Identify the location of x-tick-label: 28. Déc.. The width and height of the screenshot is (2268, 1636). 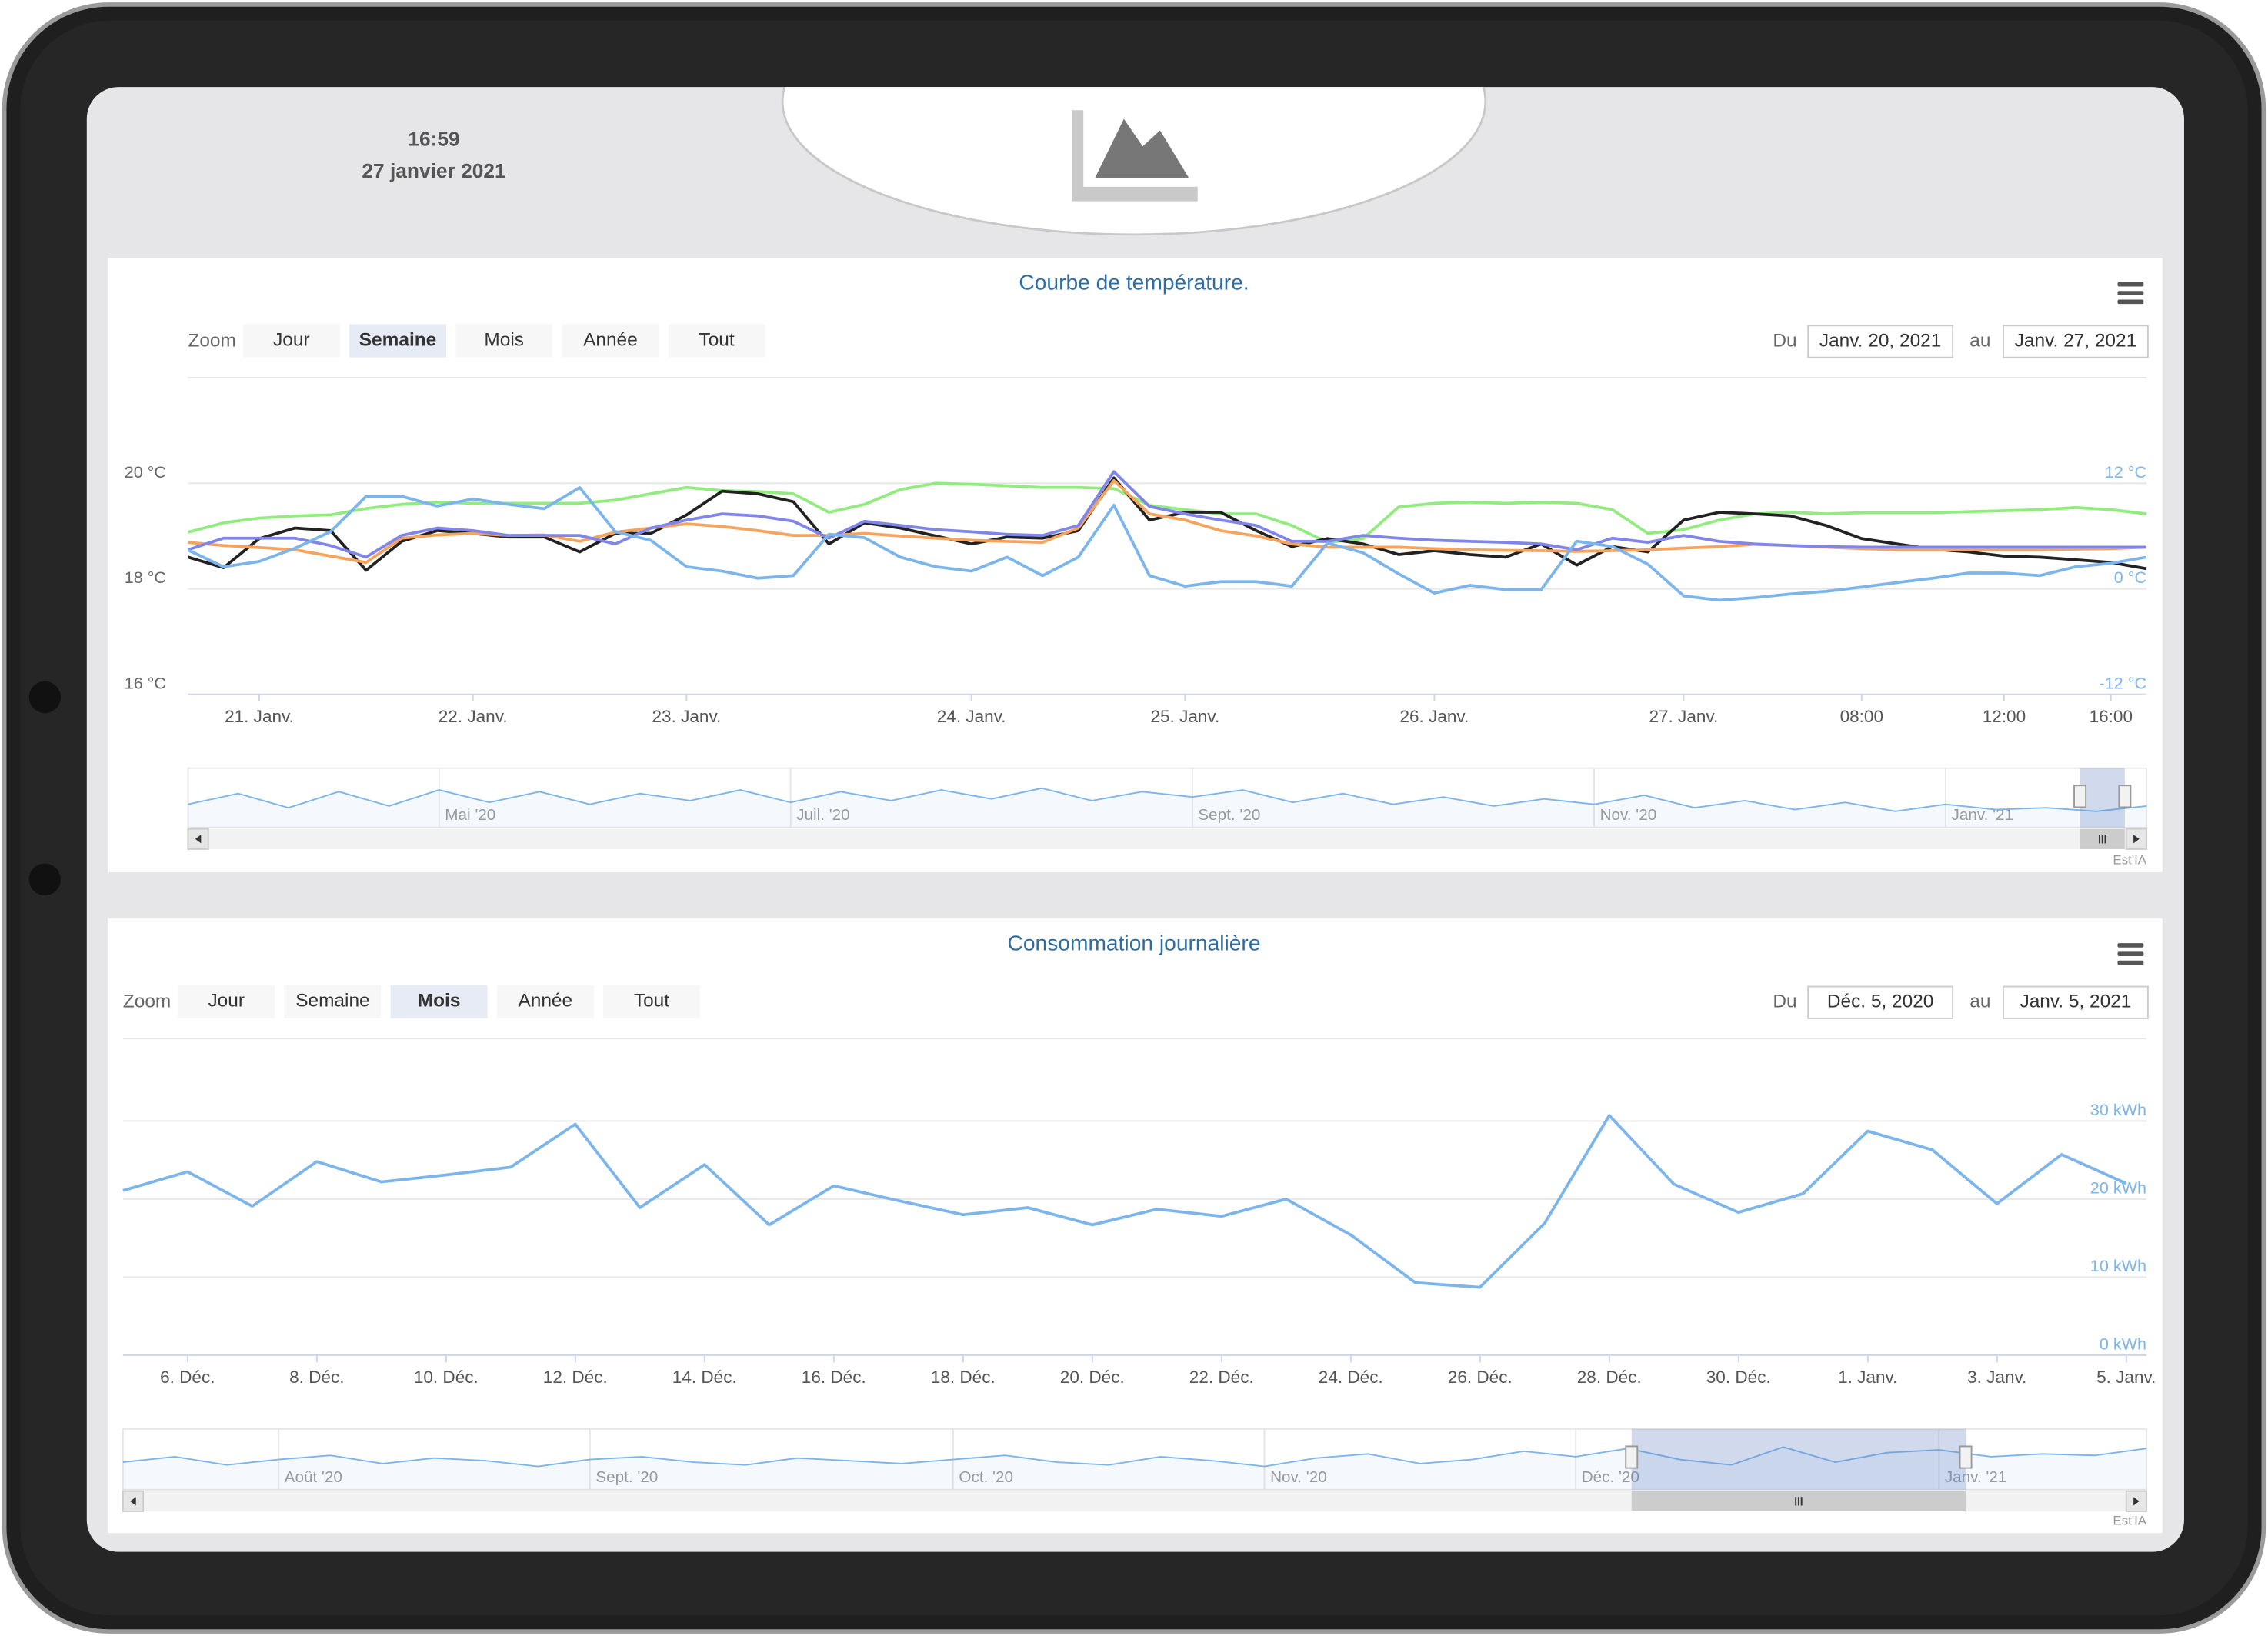
(1609, 1377).